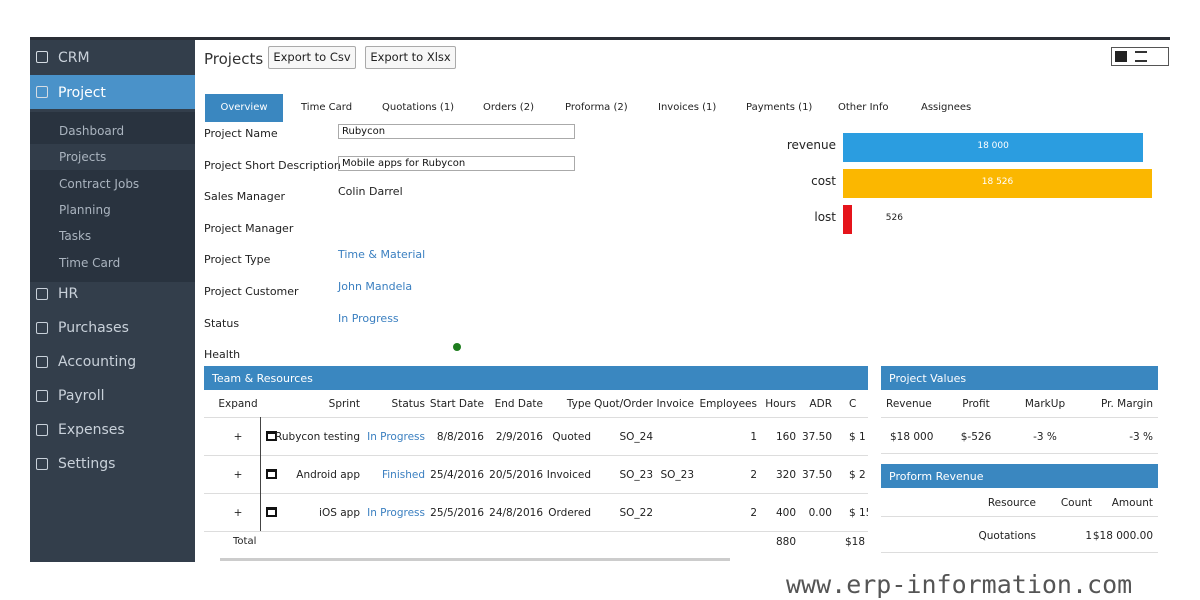 The width and height of the screenshot is (1200, 600). Describe the element at coordinates (396, 437) in the screenshot. I see `table-cell: In Progress` at that location.